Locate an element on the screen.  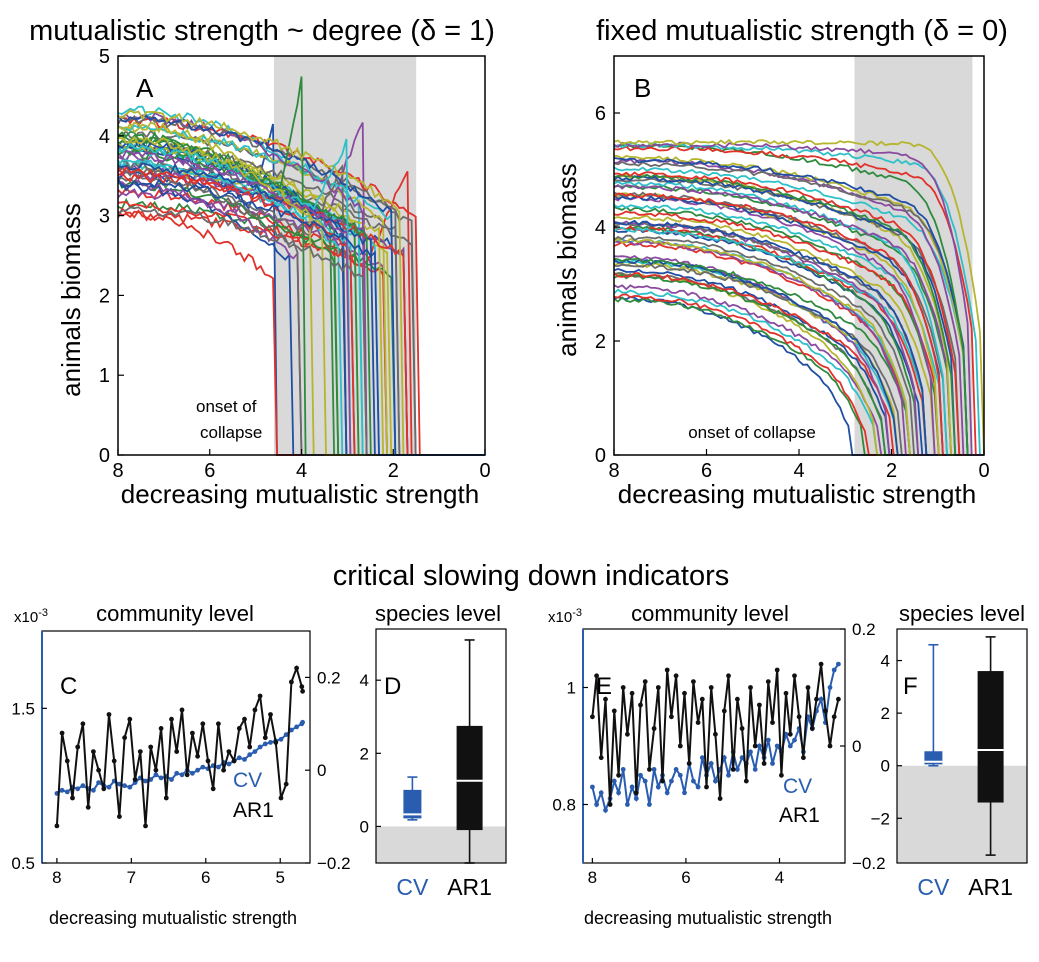
axis-ticks: 8 6 4 0.8 1 −0.2 0 0.2 is located at coordinates (718, 753).